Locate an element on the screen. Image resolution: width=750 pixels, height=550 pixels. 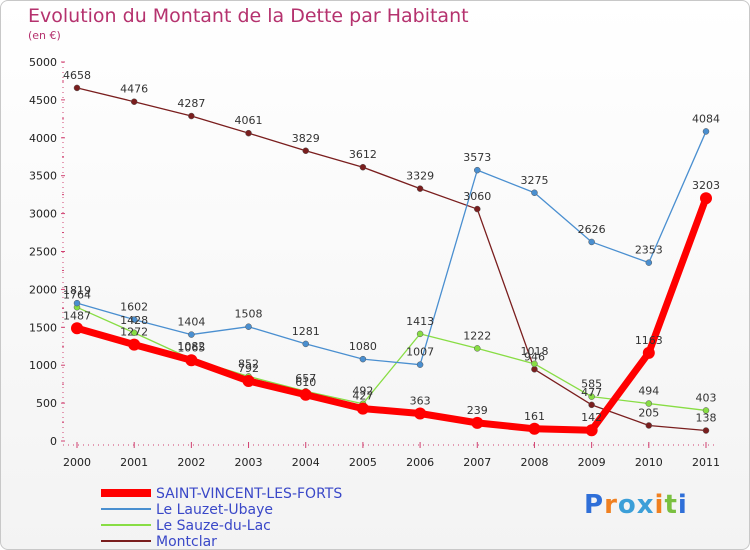
logo-letter: x is located at coordinates (645, 505).